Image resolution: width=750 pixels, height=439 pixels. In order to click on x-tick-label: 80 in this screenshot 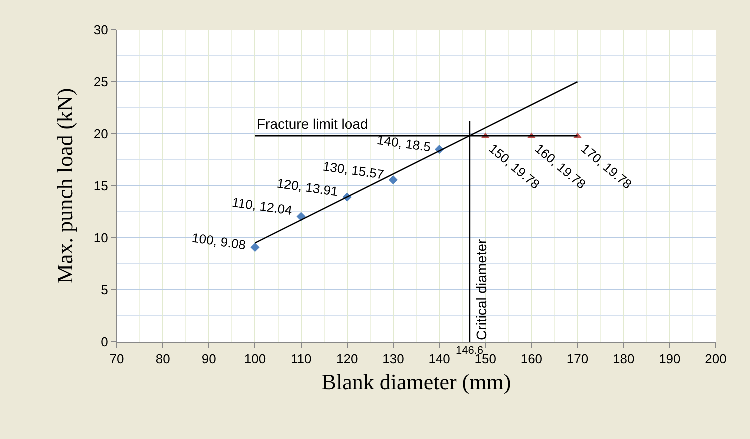, I will do `click(163, 359)`.